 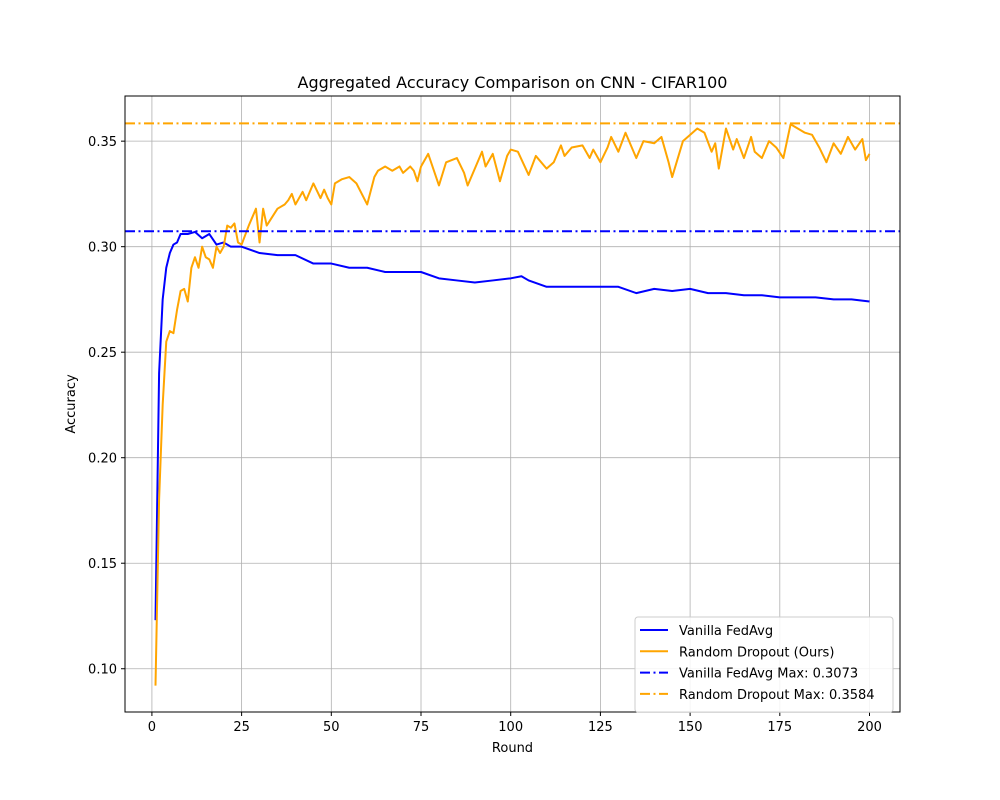 I want to click on legend-box, so click(x=764, y=664).